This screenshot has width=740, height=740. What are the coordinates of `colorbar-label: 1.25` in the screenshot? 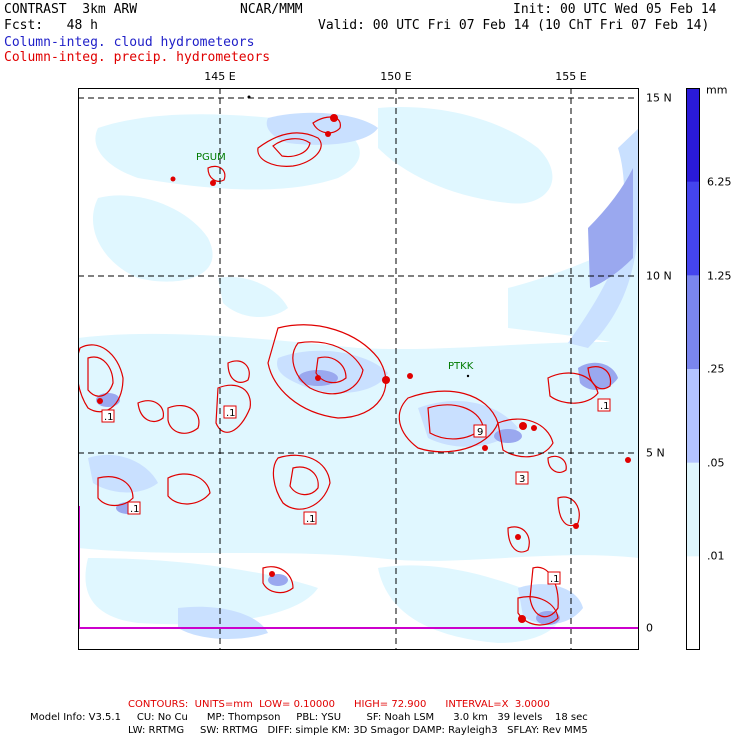 It's located at (719, 276).